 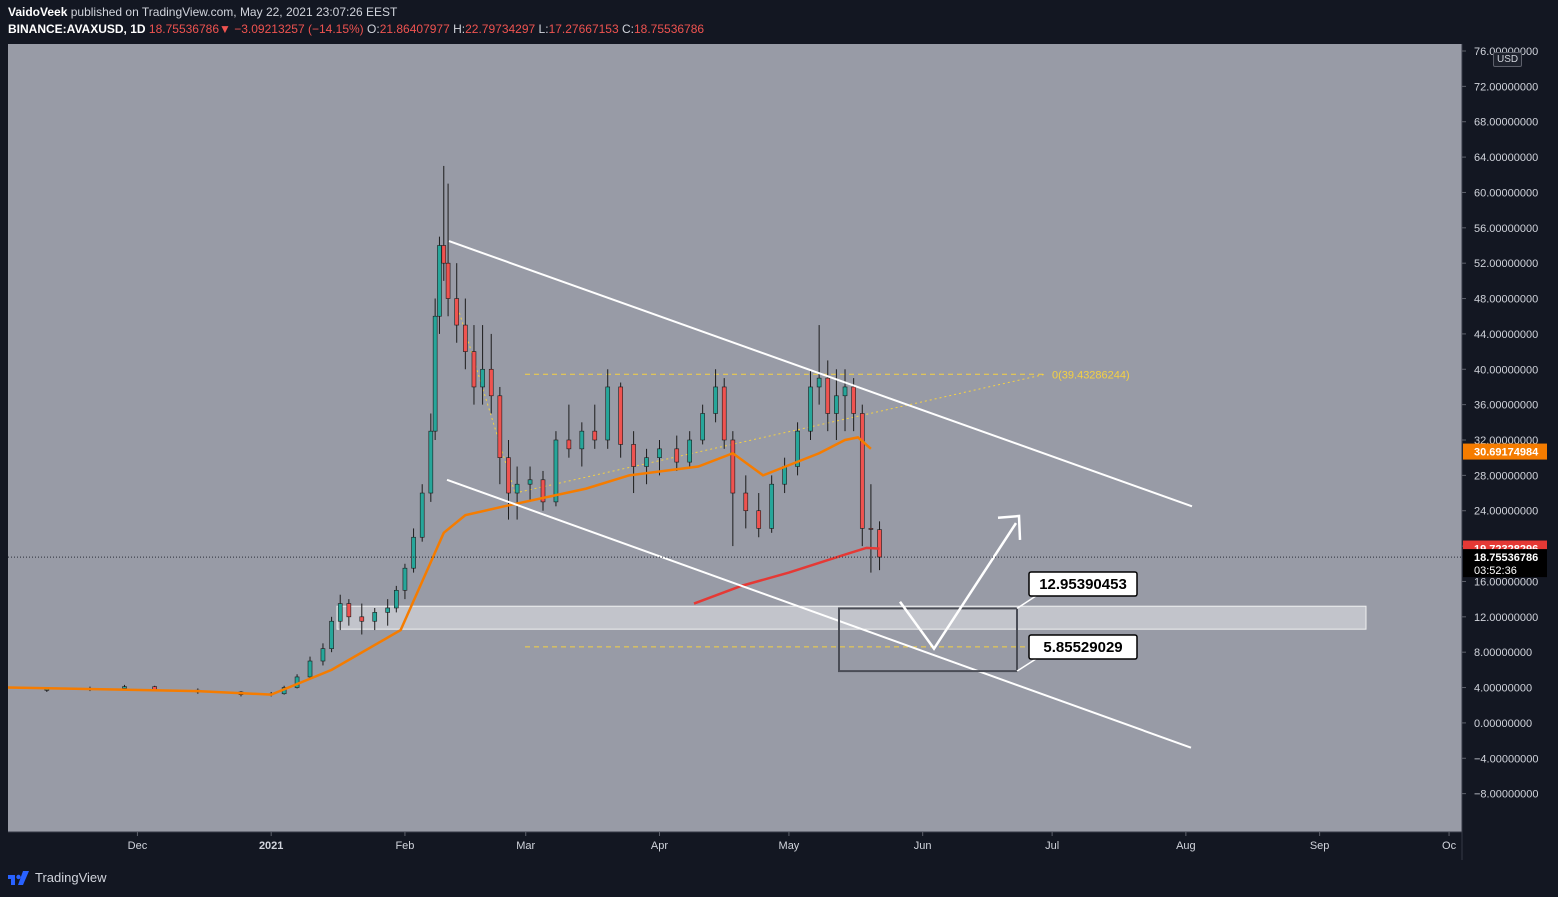 I want to click on price-tick-label: 64.00000000, so click(x=1506, y=158).